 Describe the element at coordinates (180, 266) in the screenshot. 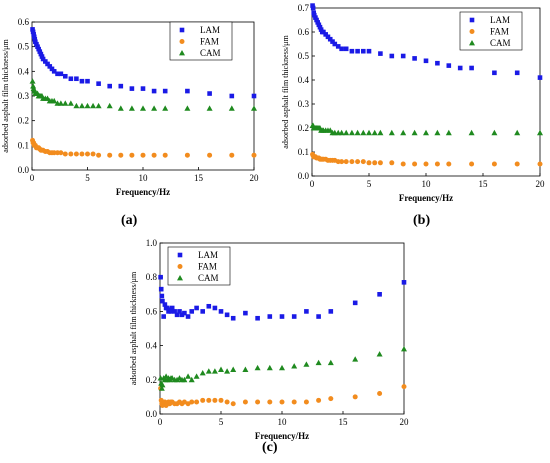

I see `legend-marker-fam` at that location.